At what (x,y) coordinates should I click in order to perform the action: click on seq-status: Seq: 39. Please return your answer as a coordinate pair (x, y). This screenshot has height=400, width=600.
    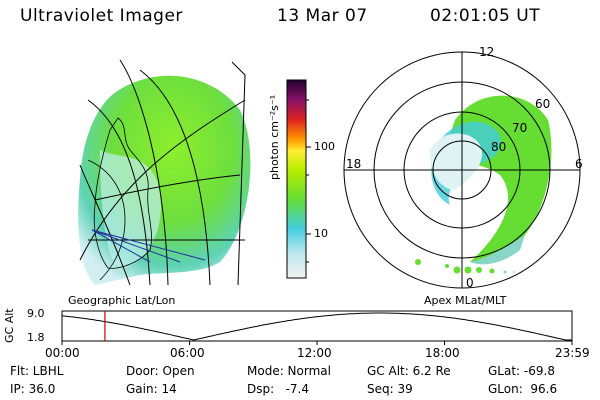
    Looking at the image, I should click on (390, 389).